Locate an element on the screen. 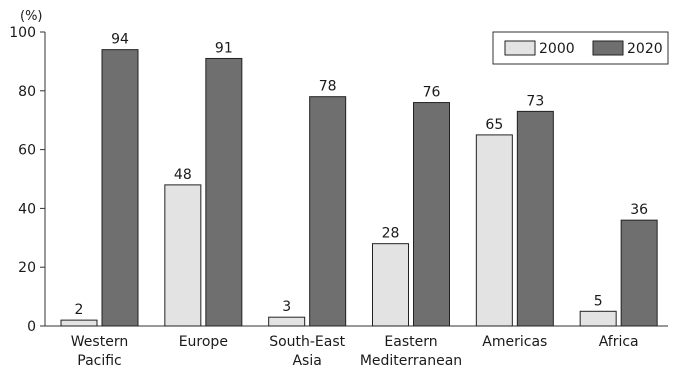 Image resolution: width=674 pixels, height=370 pixels. legend-swatch-2020 is located at coordinates (608, 48).